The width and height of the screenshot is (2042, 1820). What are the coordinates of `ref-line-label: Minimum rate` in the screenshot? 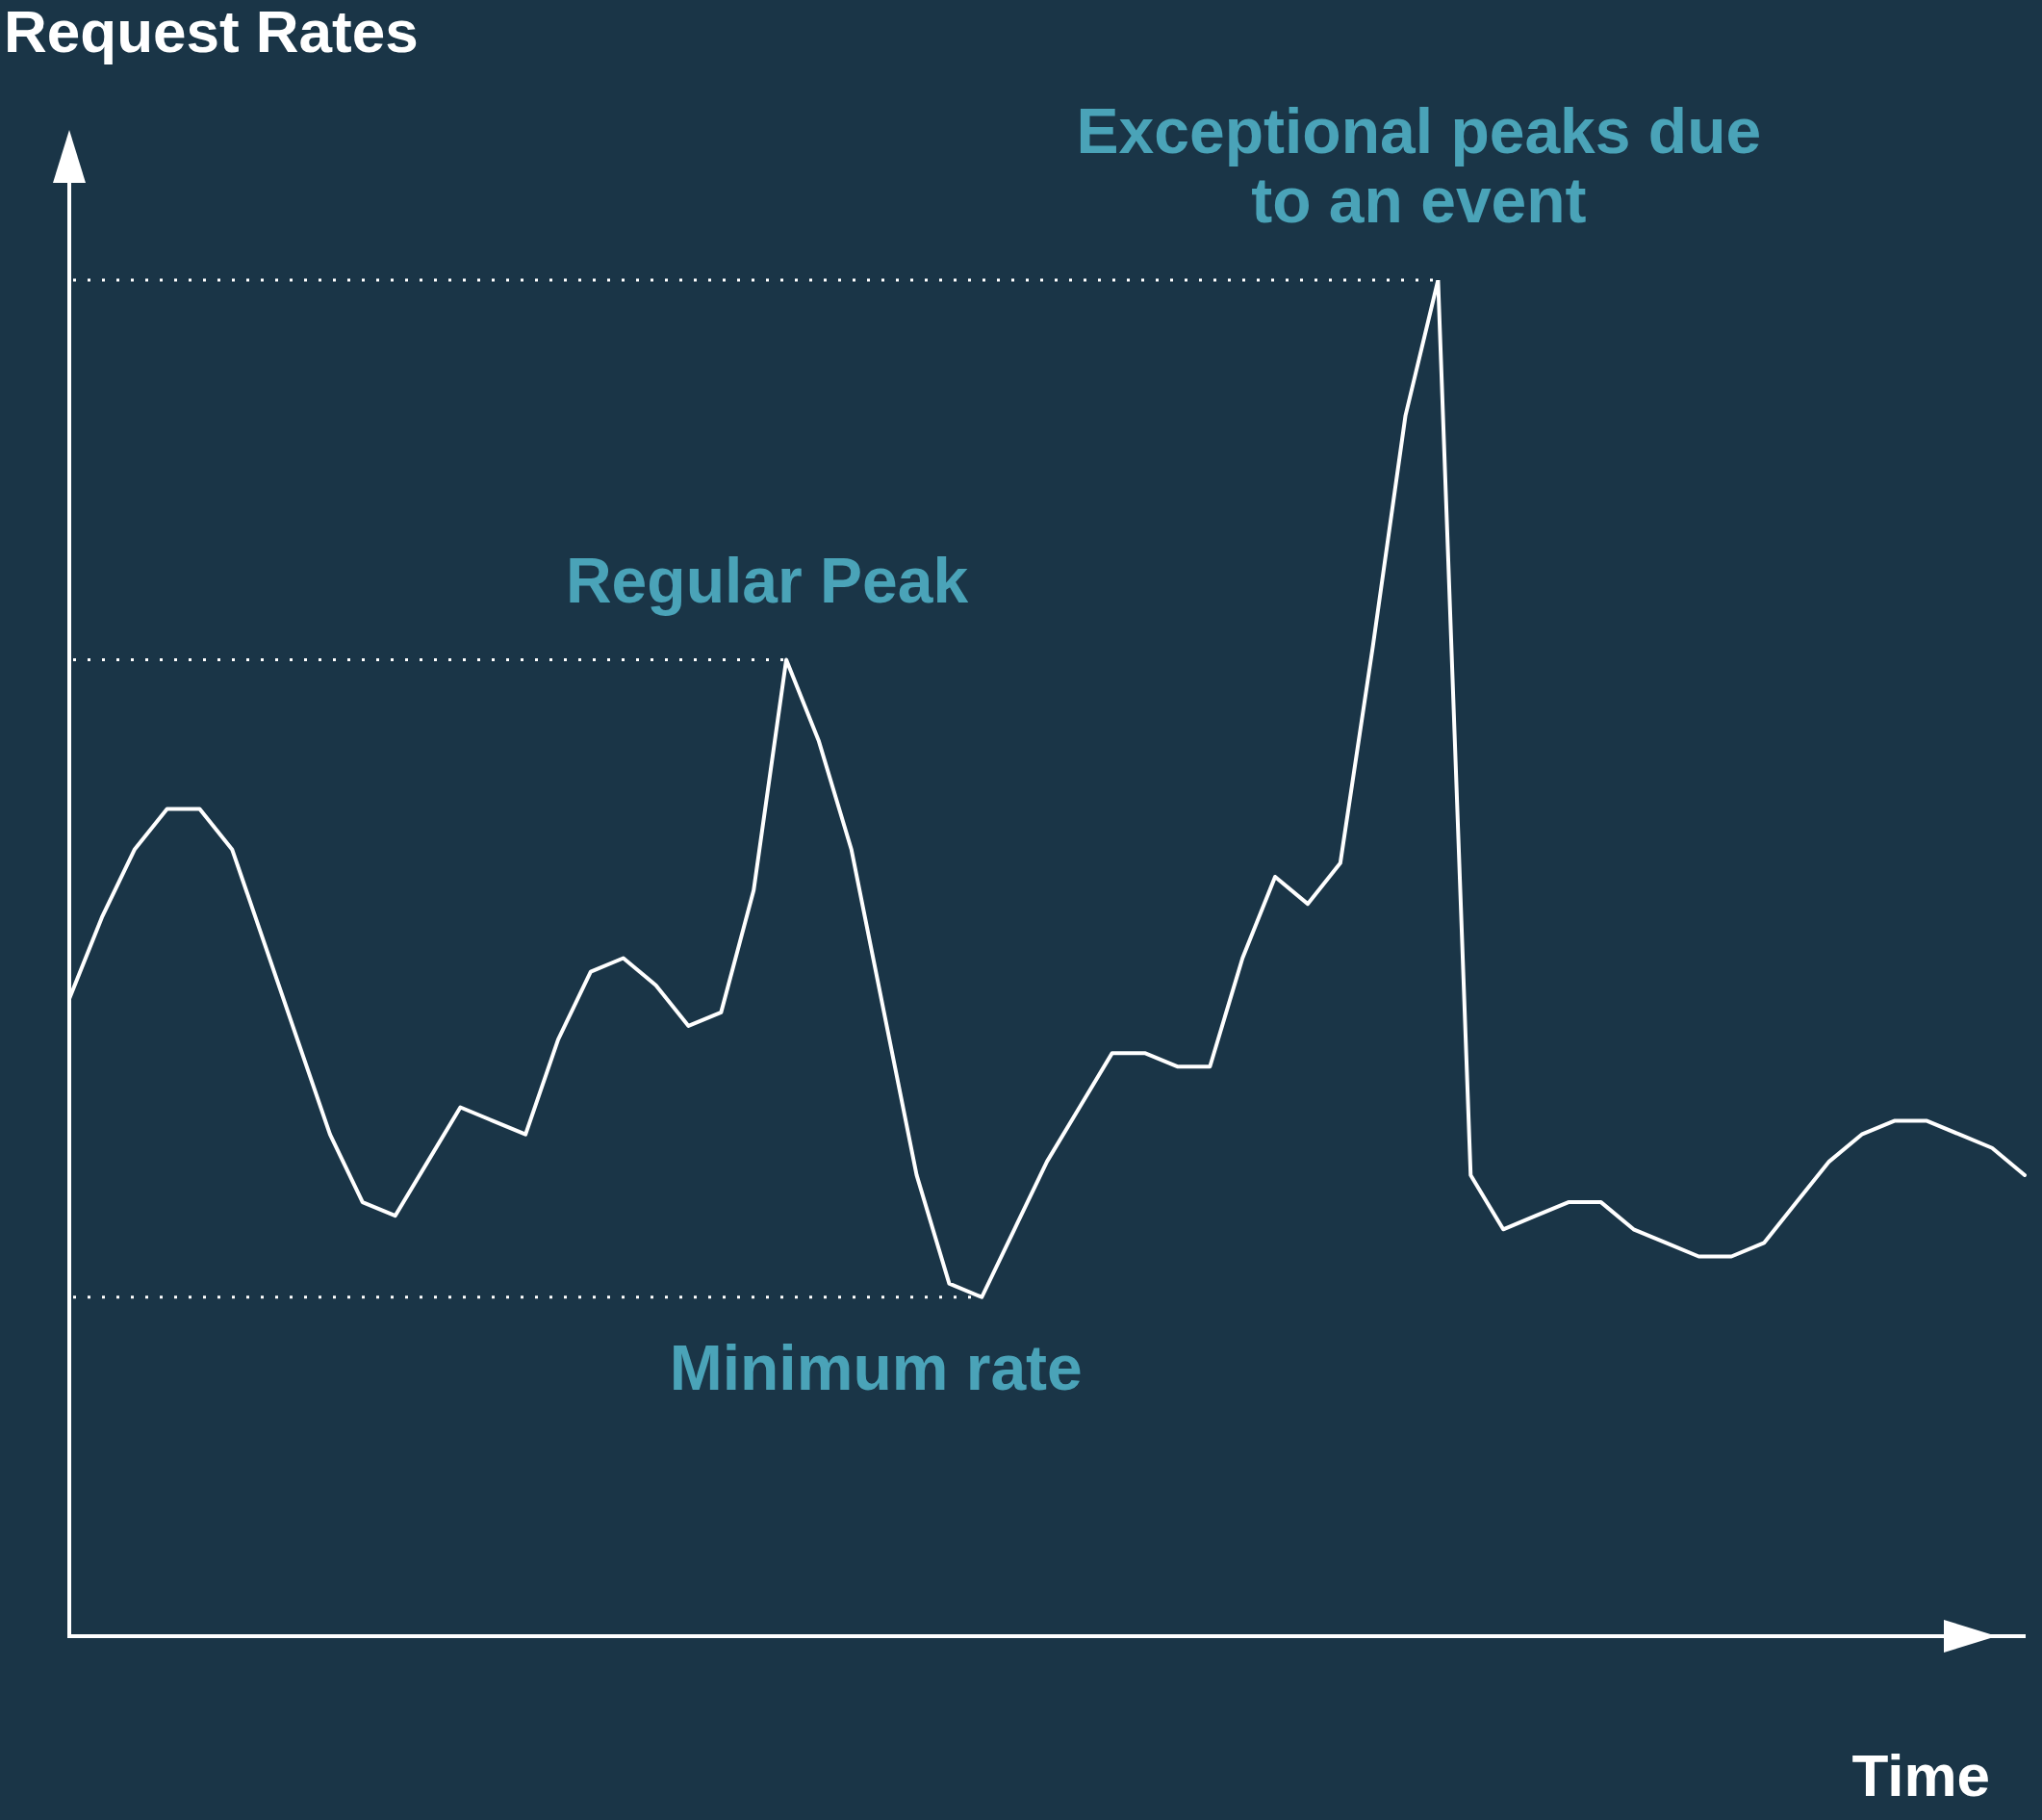 It's located at (876, 1367).